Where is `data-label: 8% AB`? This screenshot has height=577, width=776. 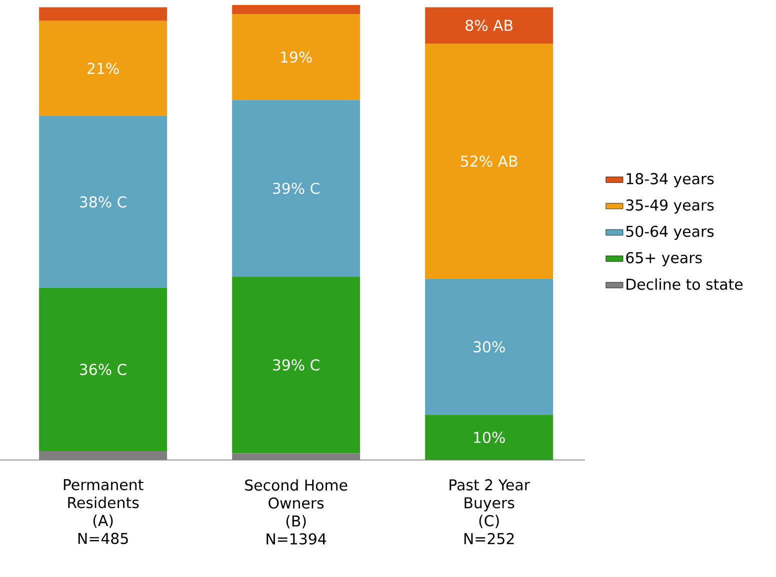 data-label: 8% AB is located at coordinates (489, 26).